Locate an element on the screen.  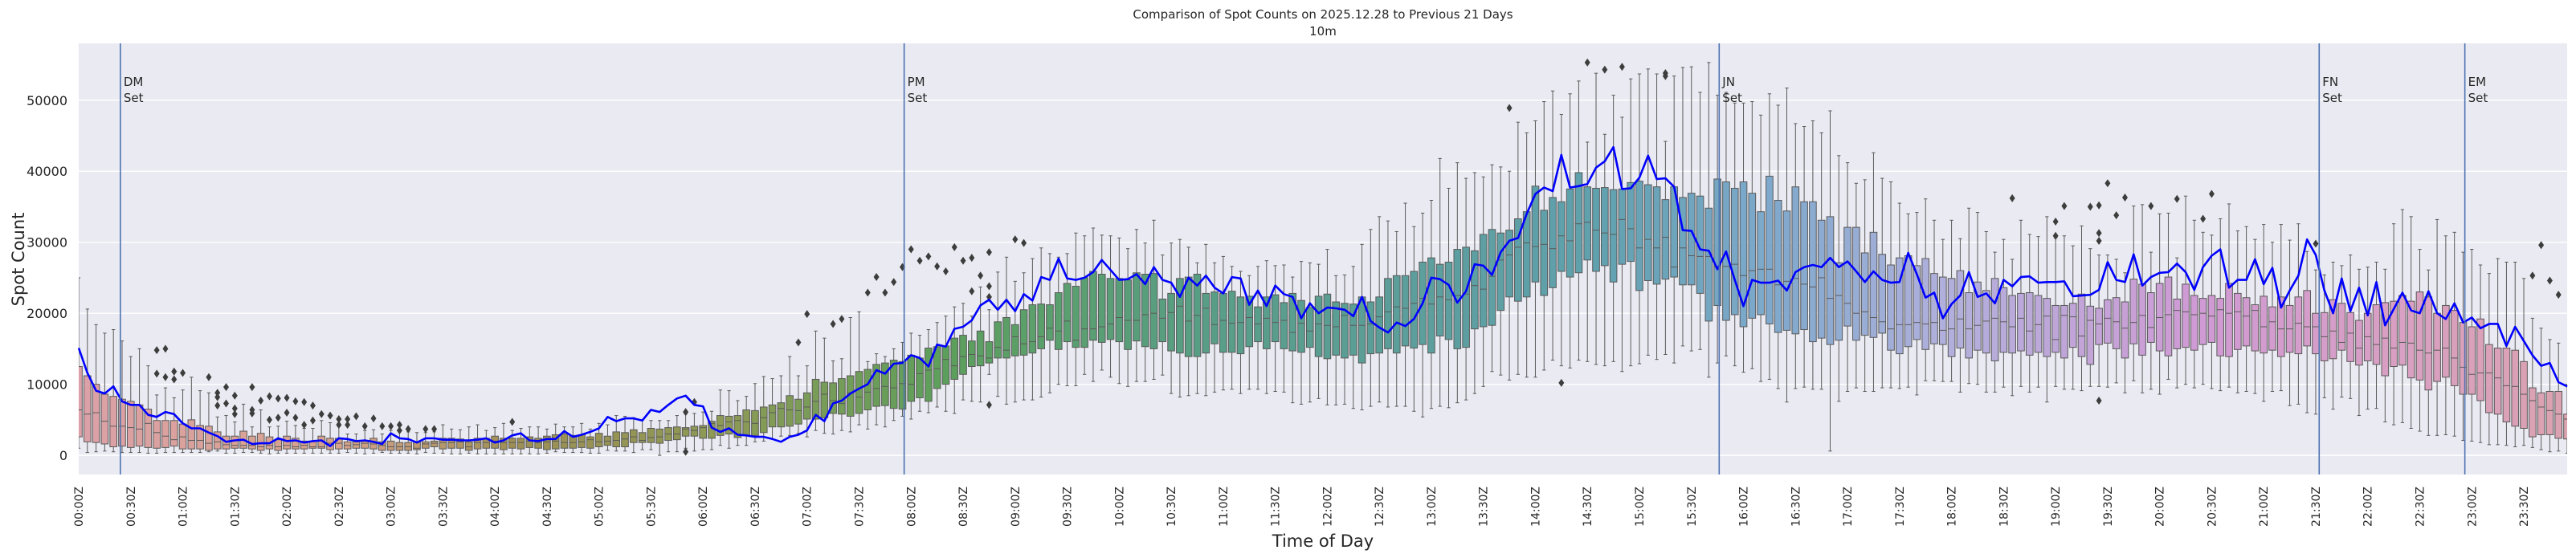
x-tick-label: 03:30Z is located at coordinates (443, 507).